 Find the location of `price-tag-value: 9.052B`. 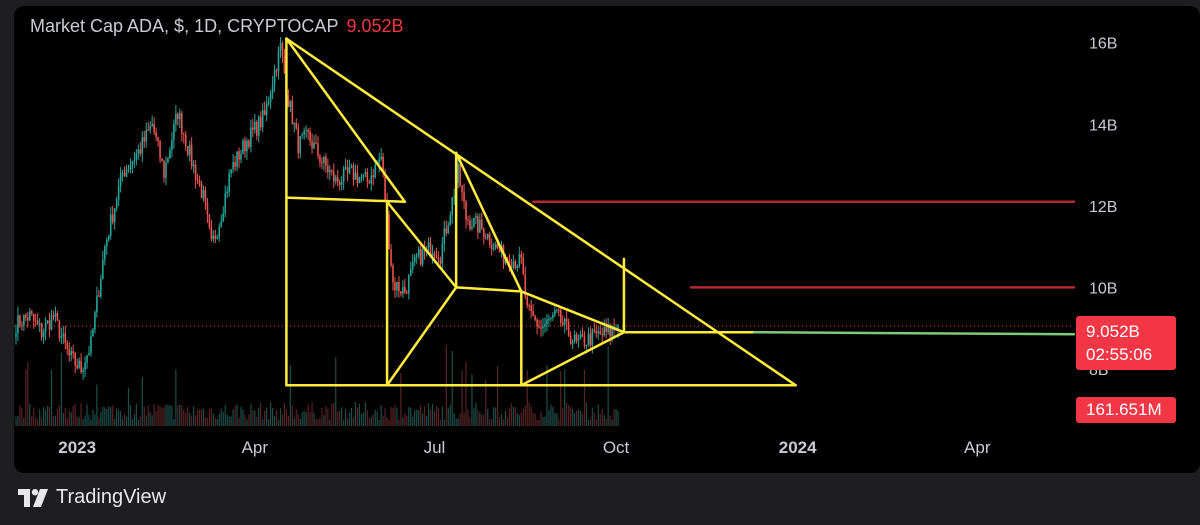

price-tag-value: 9.052B is located at coordinates (1113, 331).